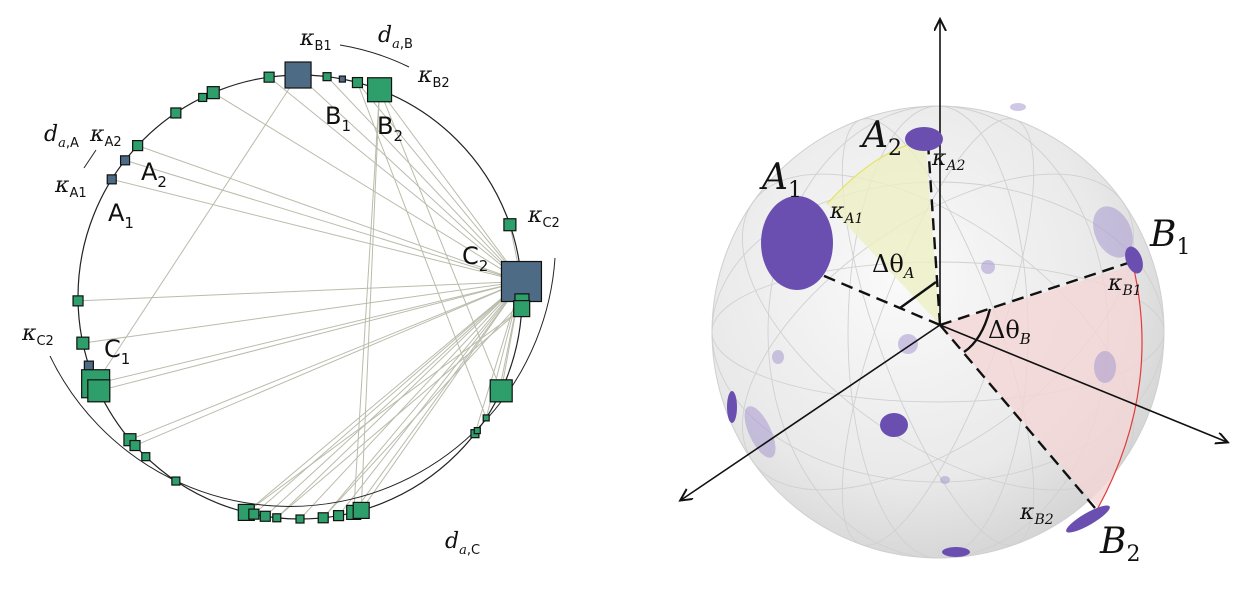 This screenshot has width=1245, height=589. Describe the element at coordinates (475, 258) in the screenshot. I see `node-label-c2: C2` at that location.